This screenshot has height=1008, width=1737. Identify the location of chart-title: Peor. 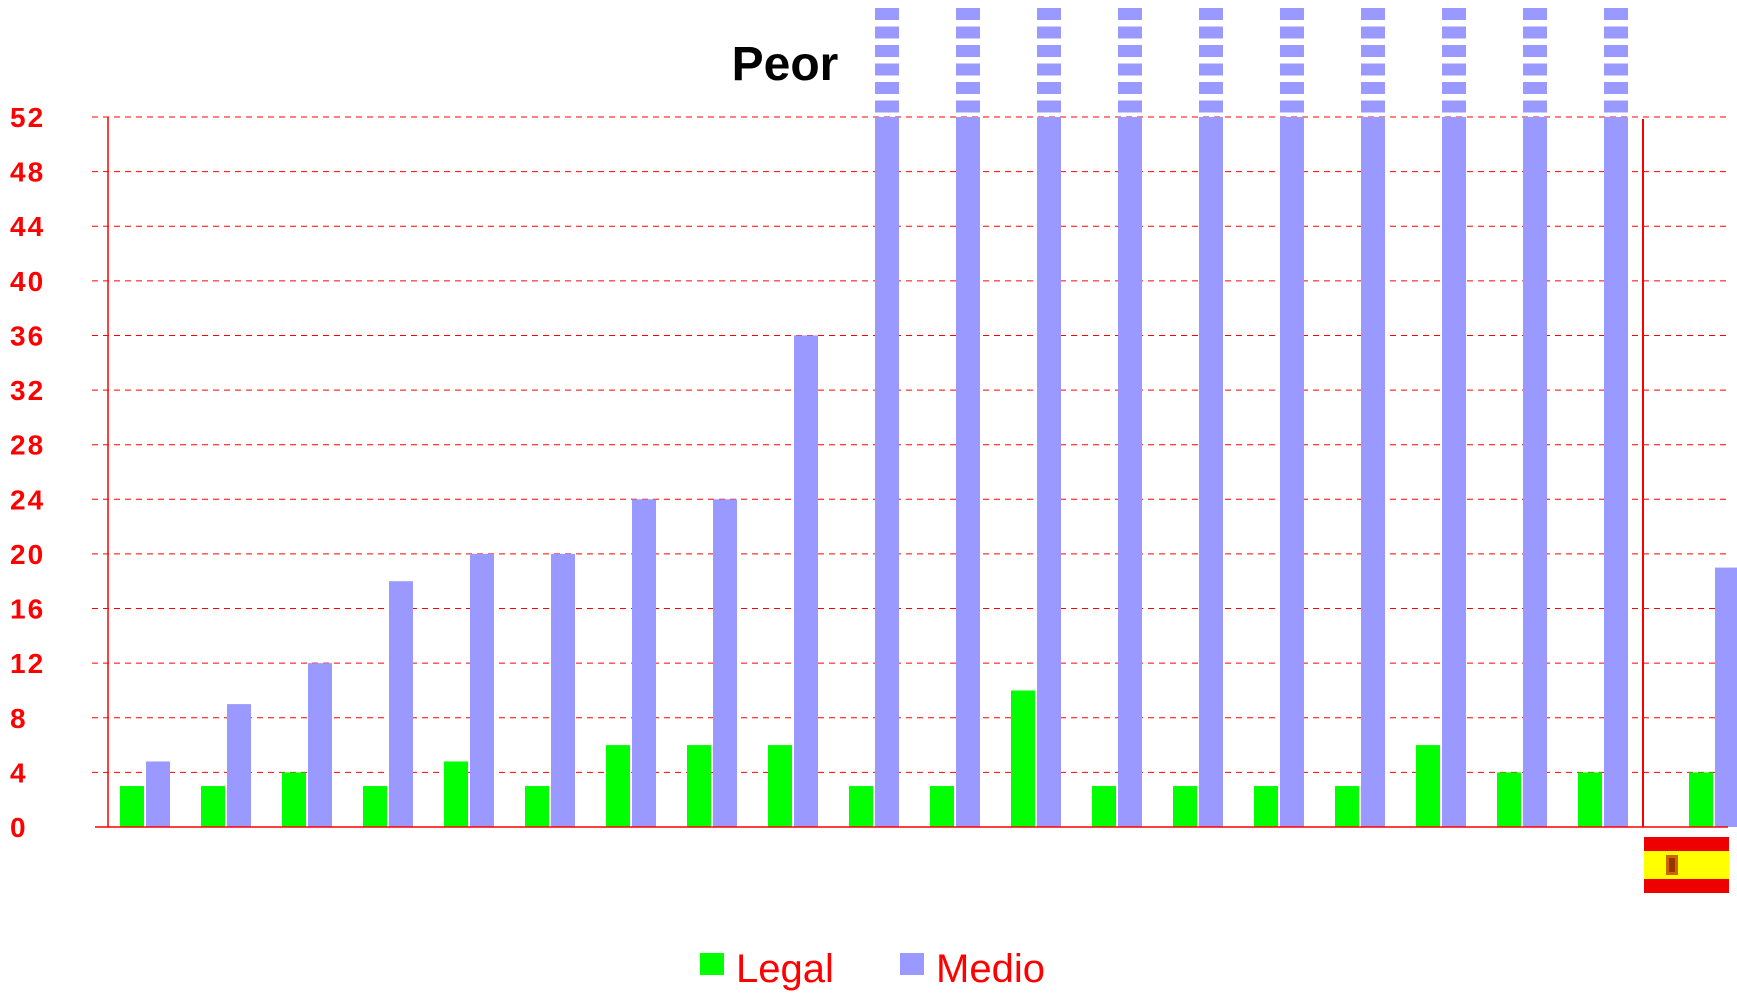
(785, 64).